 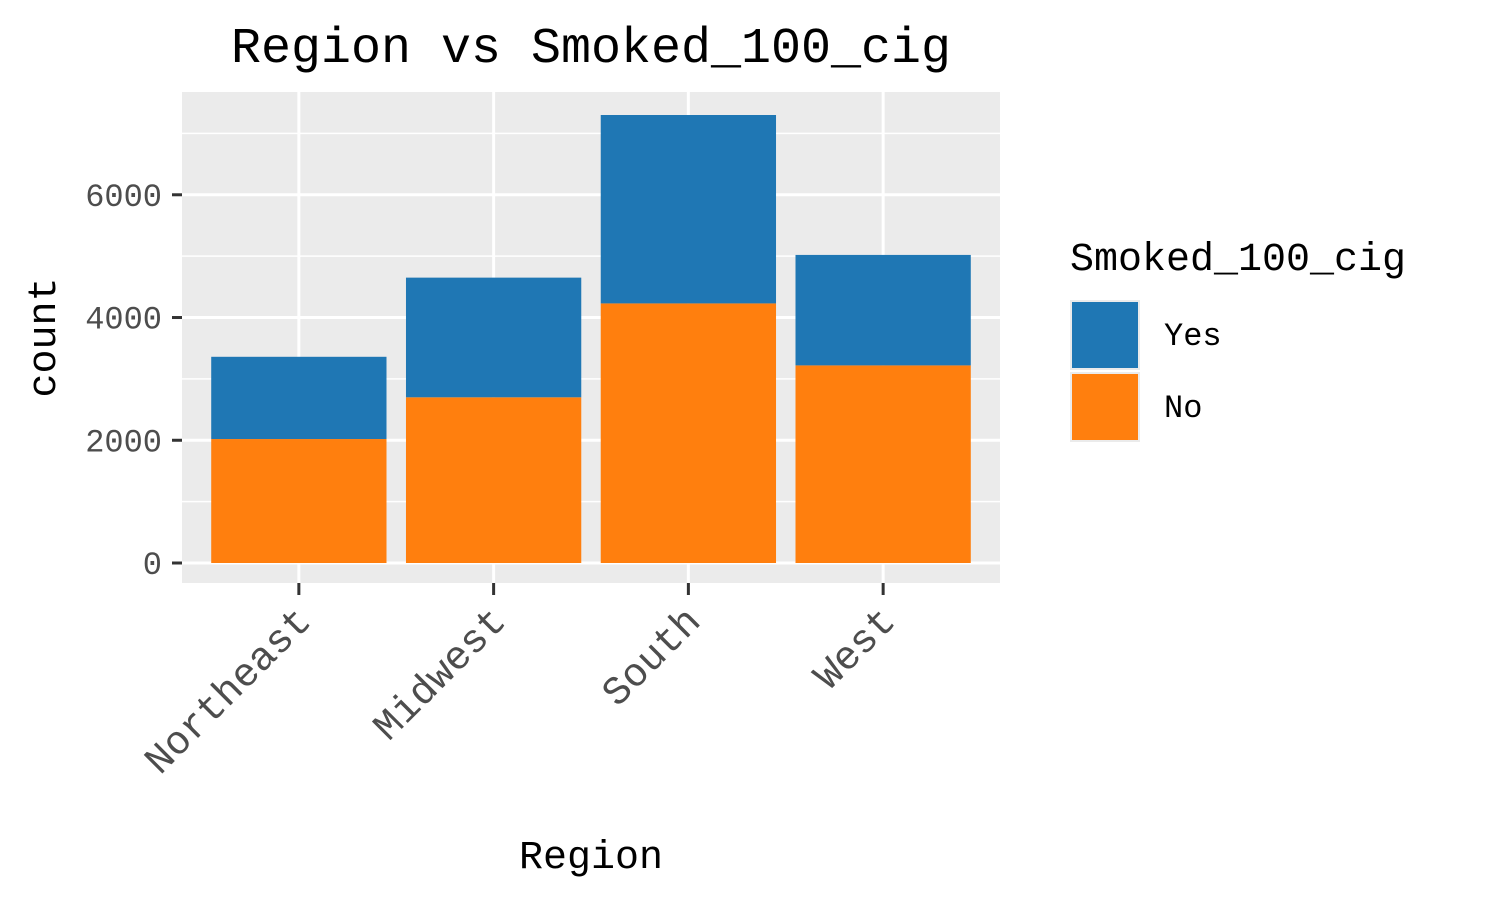 What do you see at coordinates (123, 442) in the screenshot?
I see `y-tick-label: 2000` at bounding box center [123, 442].